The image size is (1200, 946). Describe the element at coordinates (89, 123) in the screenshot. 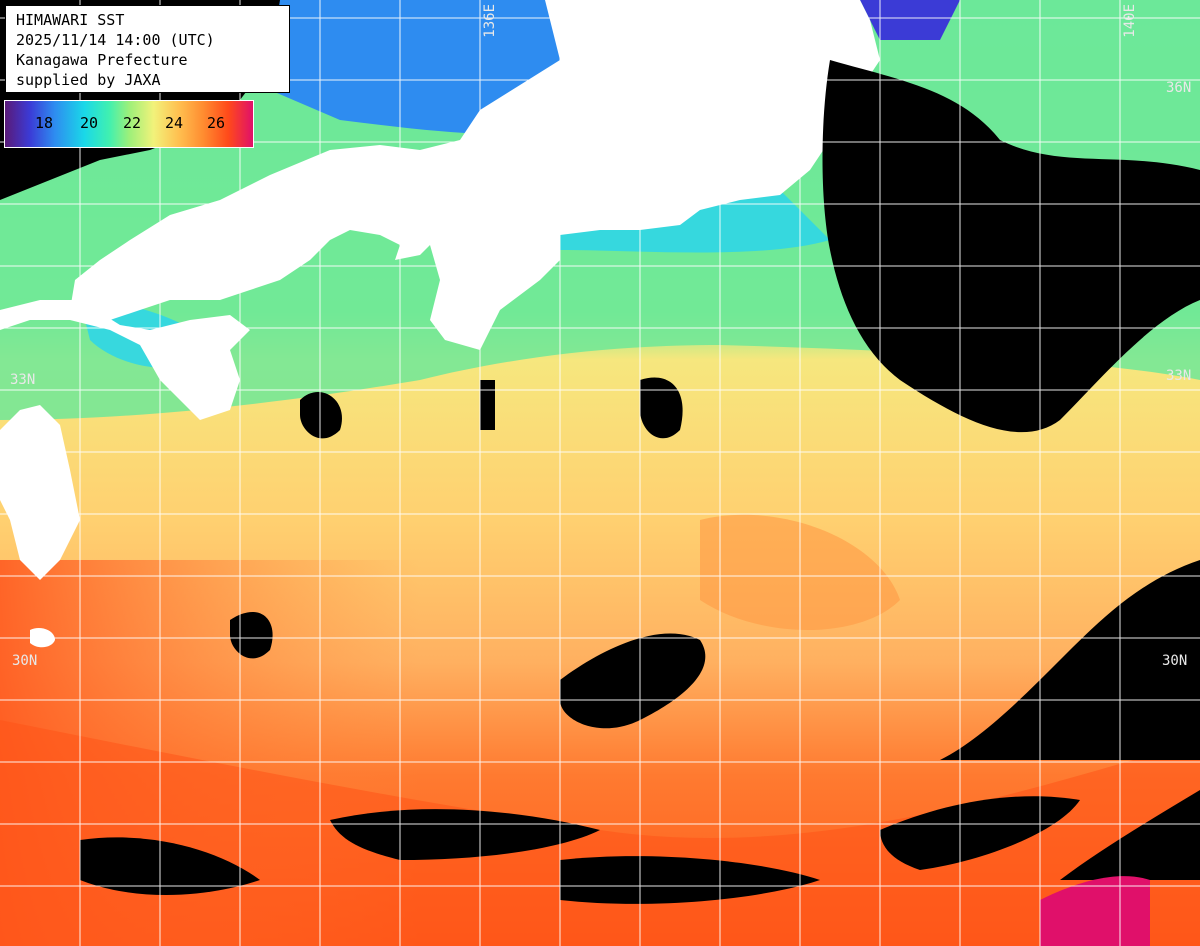

I see `legend-tick-20: 20` at that location.